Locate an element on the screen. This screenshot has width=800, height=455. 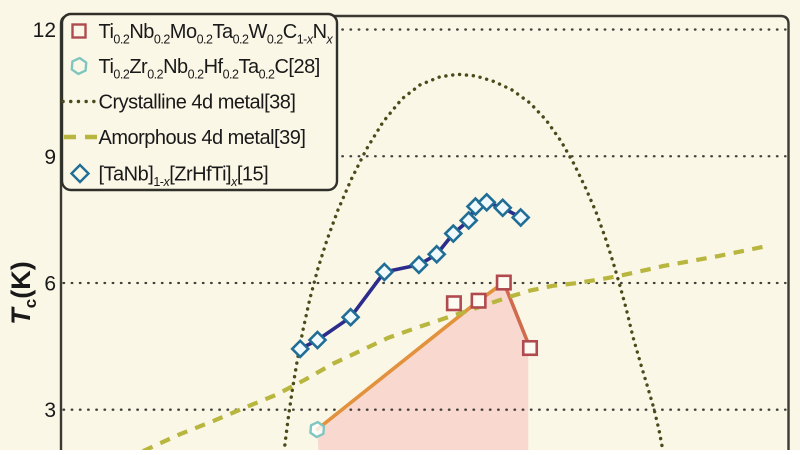
legend-row-4: Amorphous 4d metal[39] is located at coordinates (185, 138).